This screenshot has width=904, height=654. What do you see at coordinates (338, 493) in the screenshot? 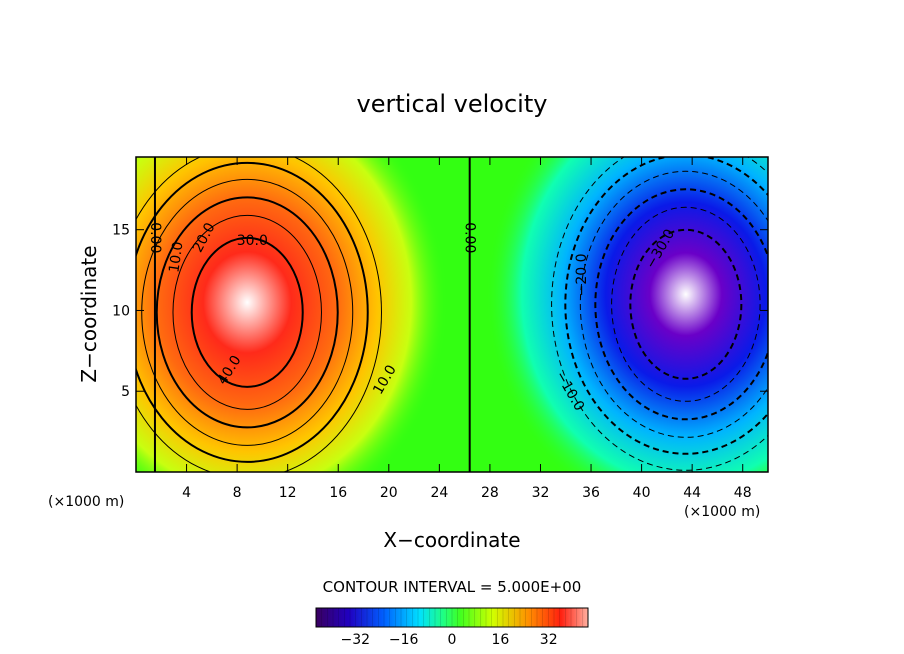
I see `x-tick-label: 16` at bounding box center [338, 493].